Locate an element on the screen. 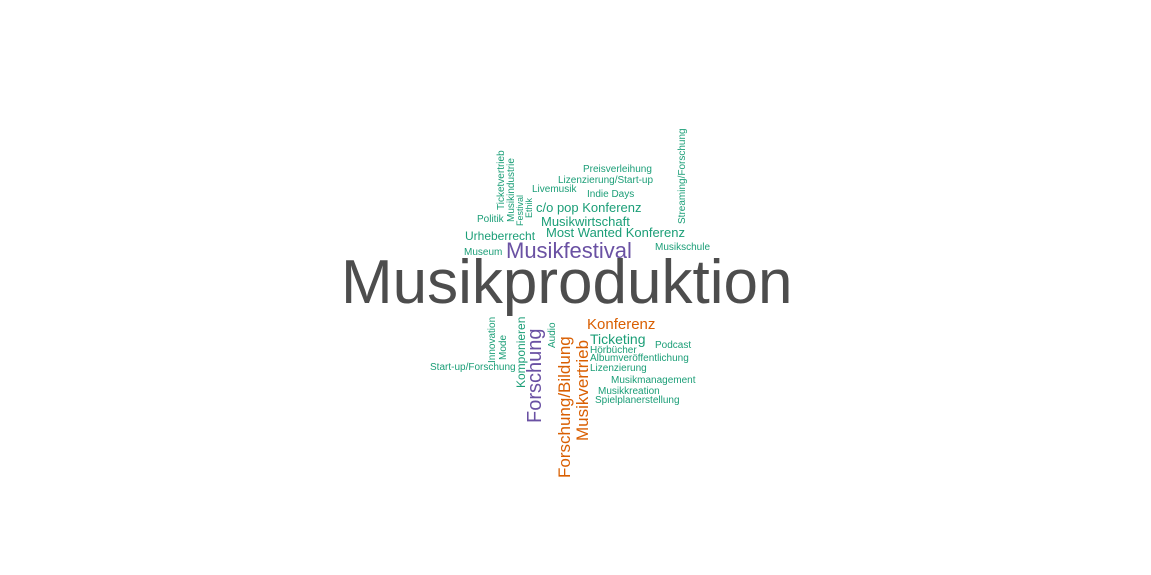 This screenshot has width=1151, height=575. word-livemusik: Livemusik is located at coordinates (554, 189).